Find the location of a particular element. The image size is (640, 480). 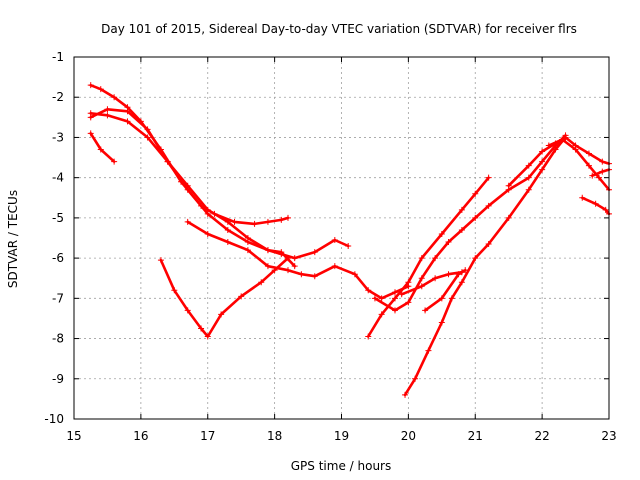

y-tick-label: -4 is located at coordinates (58, 178).